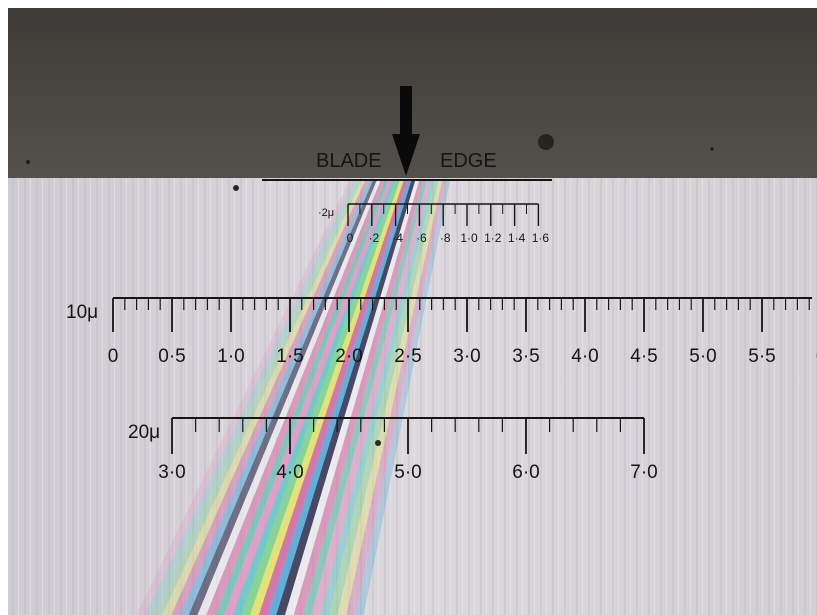  Describe the element at coordinates (541, 238) in the screenshot. I see `scale-tick-label: 1·6` at that location.